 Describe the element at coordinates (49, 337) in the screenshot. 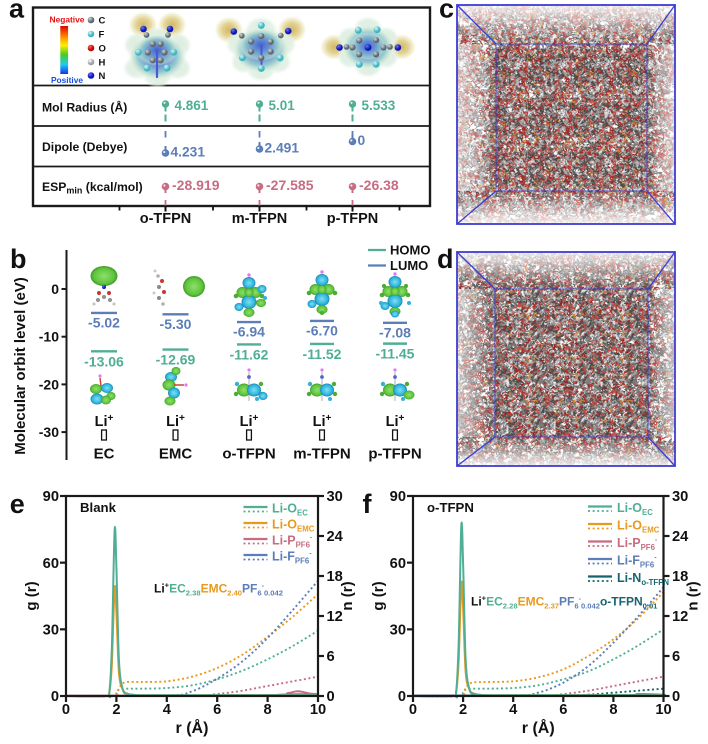

I see `svg-text: -10` at that location.